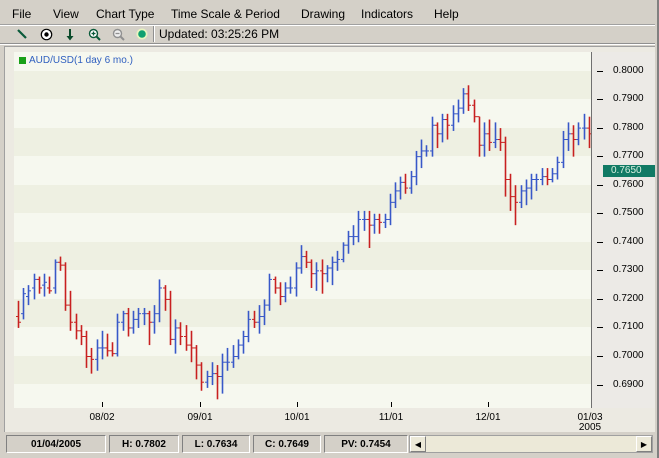  What do you see at coordinates (418, 444) in the screenshot?
I see `scroll-left-button: ◀` at bounding box center [418, 444].